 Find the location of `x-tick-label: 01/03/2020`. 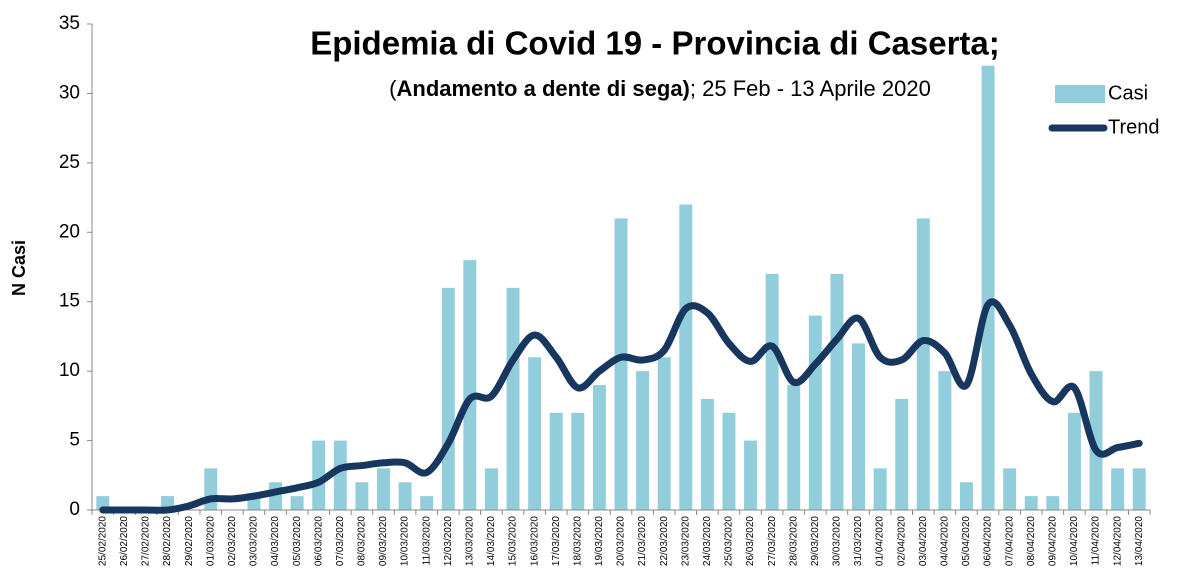

x-tick-label: 01/03/2020 is located at coordinates (210, 541).